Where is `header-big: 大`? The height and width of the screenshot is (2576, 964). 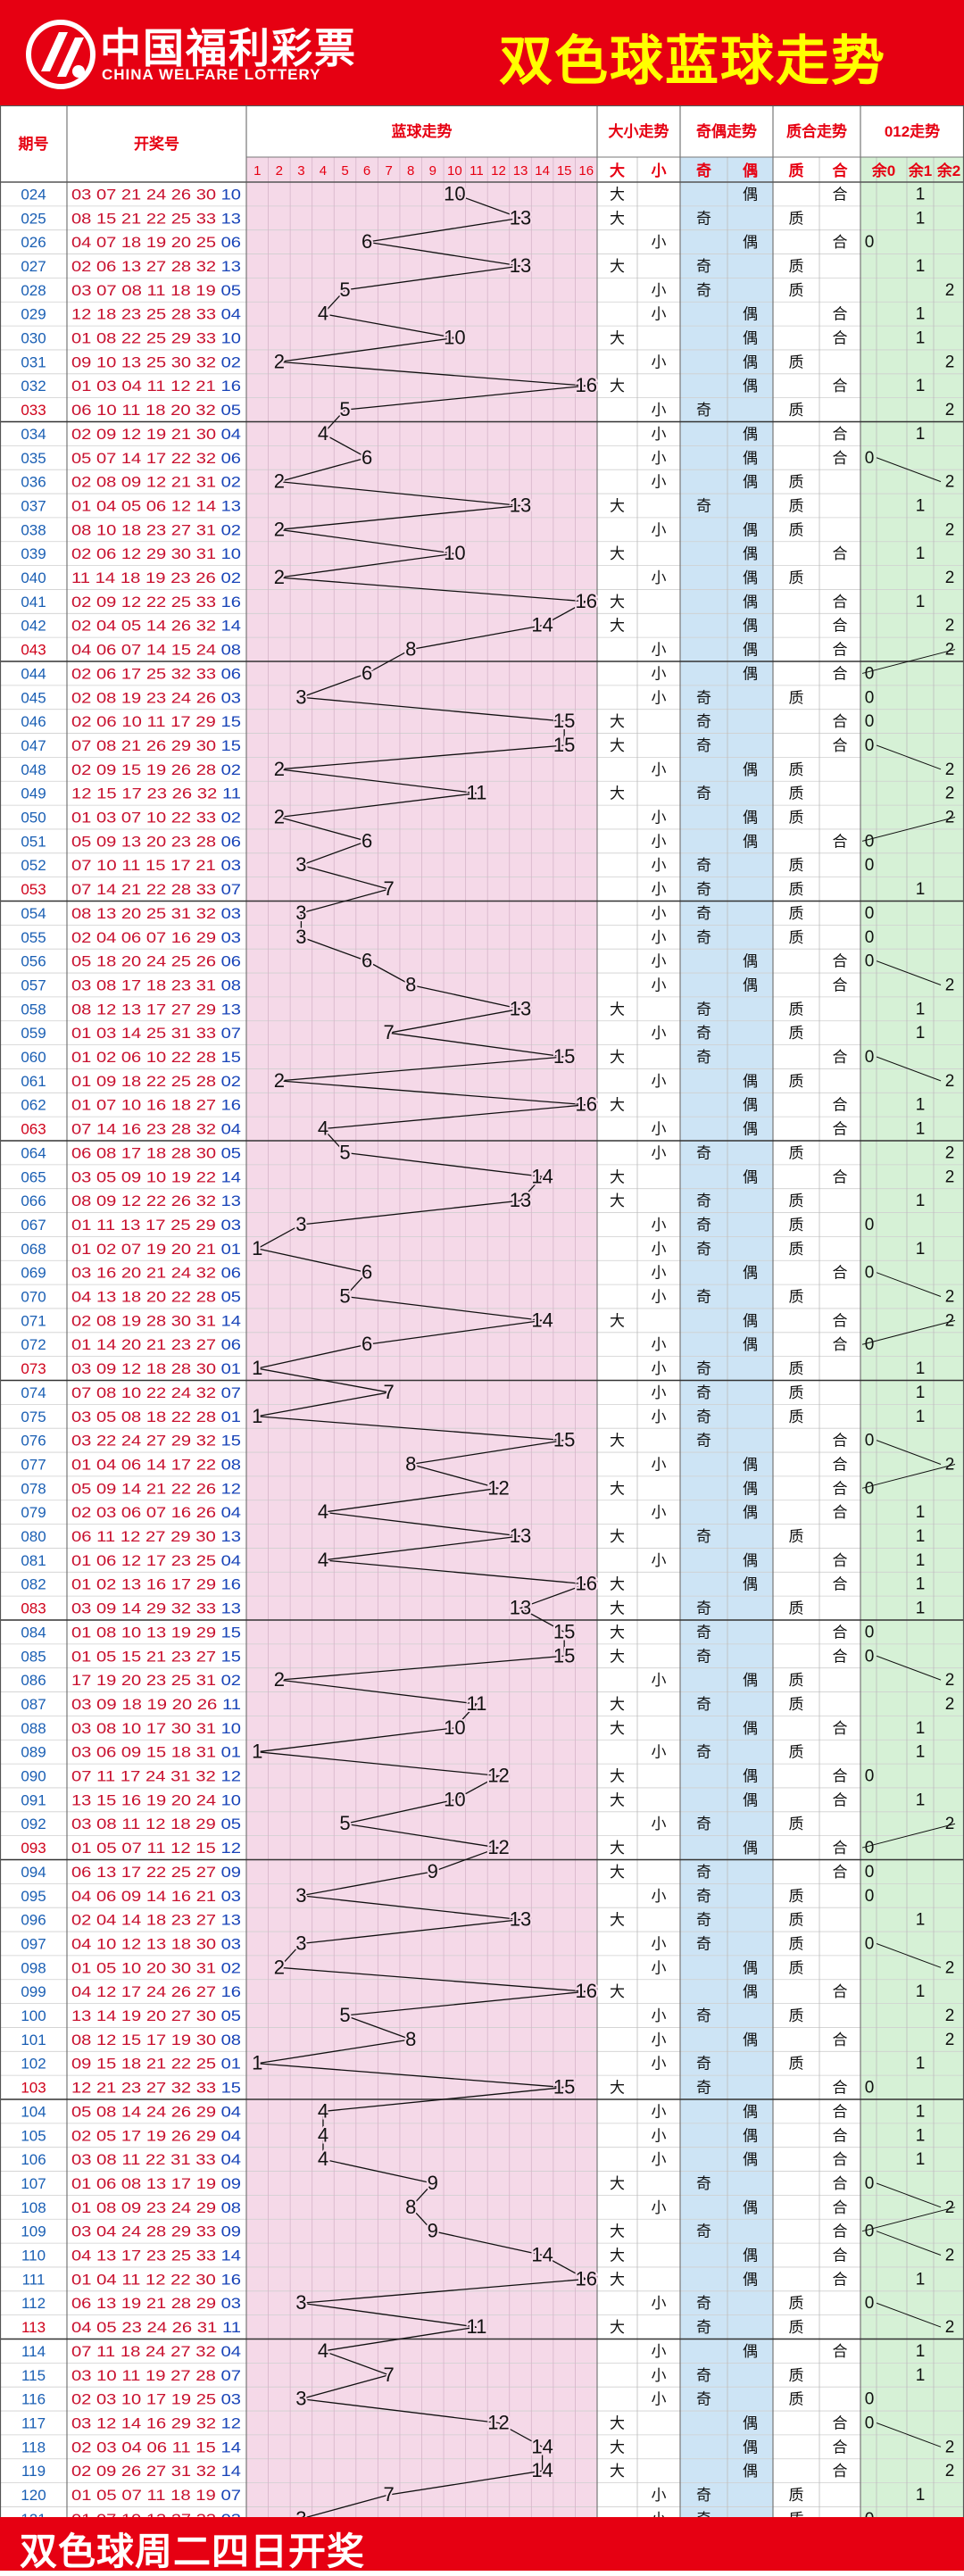 header-big: 大 is located at coordinates (617, 170).